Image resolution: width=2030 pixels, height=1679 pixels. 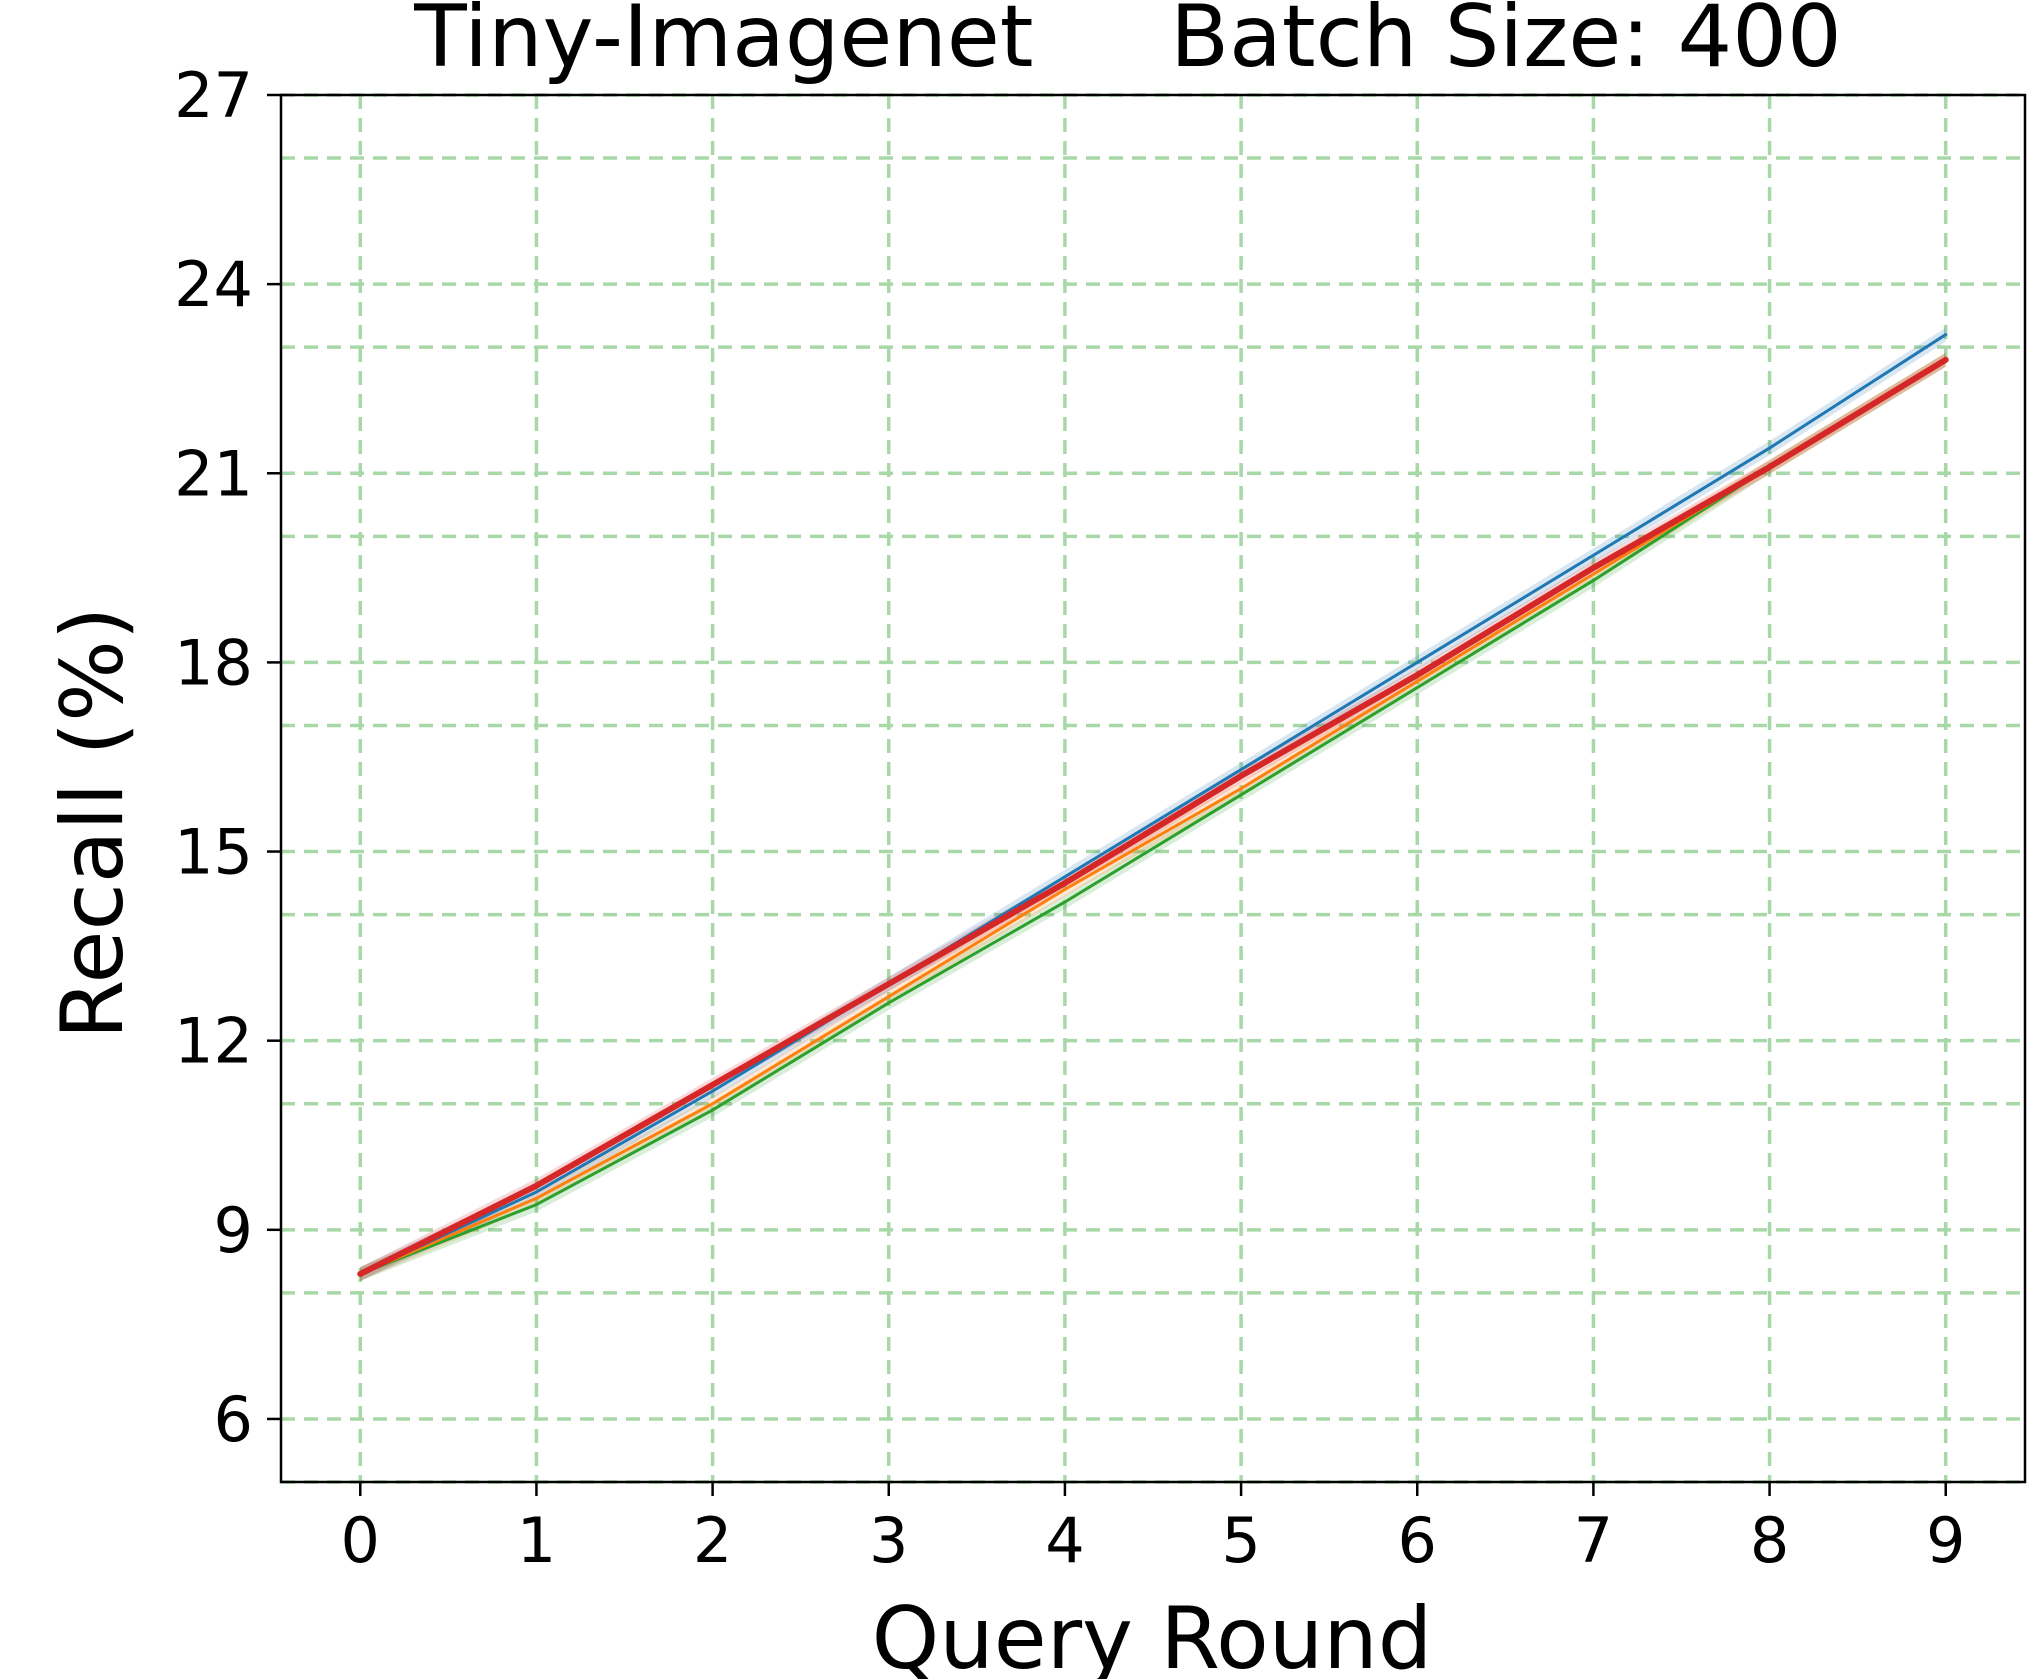 What do you see at coordinates (213, 662) in the screenshot?
I see `y-tick-label: 18` at bounding box center [213, 662].